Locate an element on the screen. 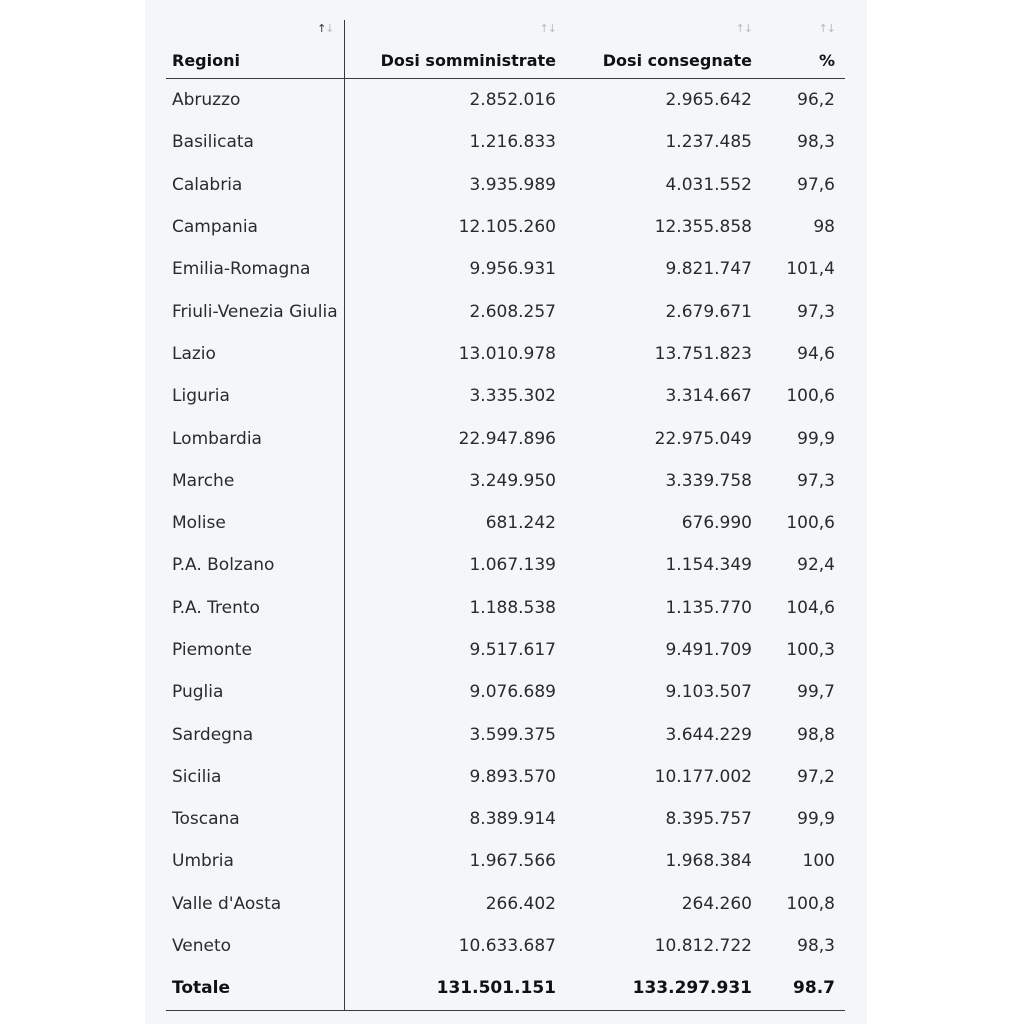 The width and height of the screenshot is (1009, 1024). delivered-cell: 3.644.229 is located at coordinates (708, 734).